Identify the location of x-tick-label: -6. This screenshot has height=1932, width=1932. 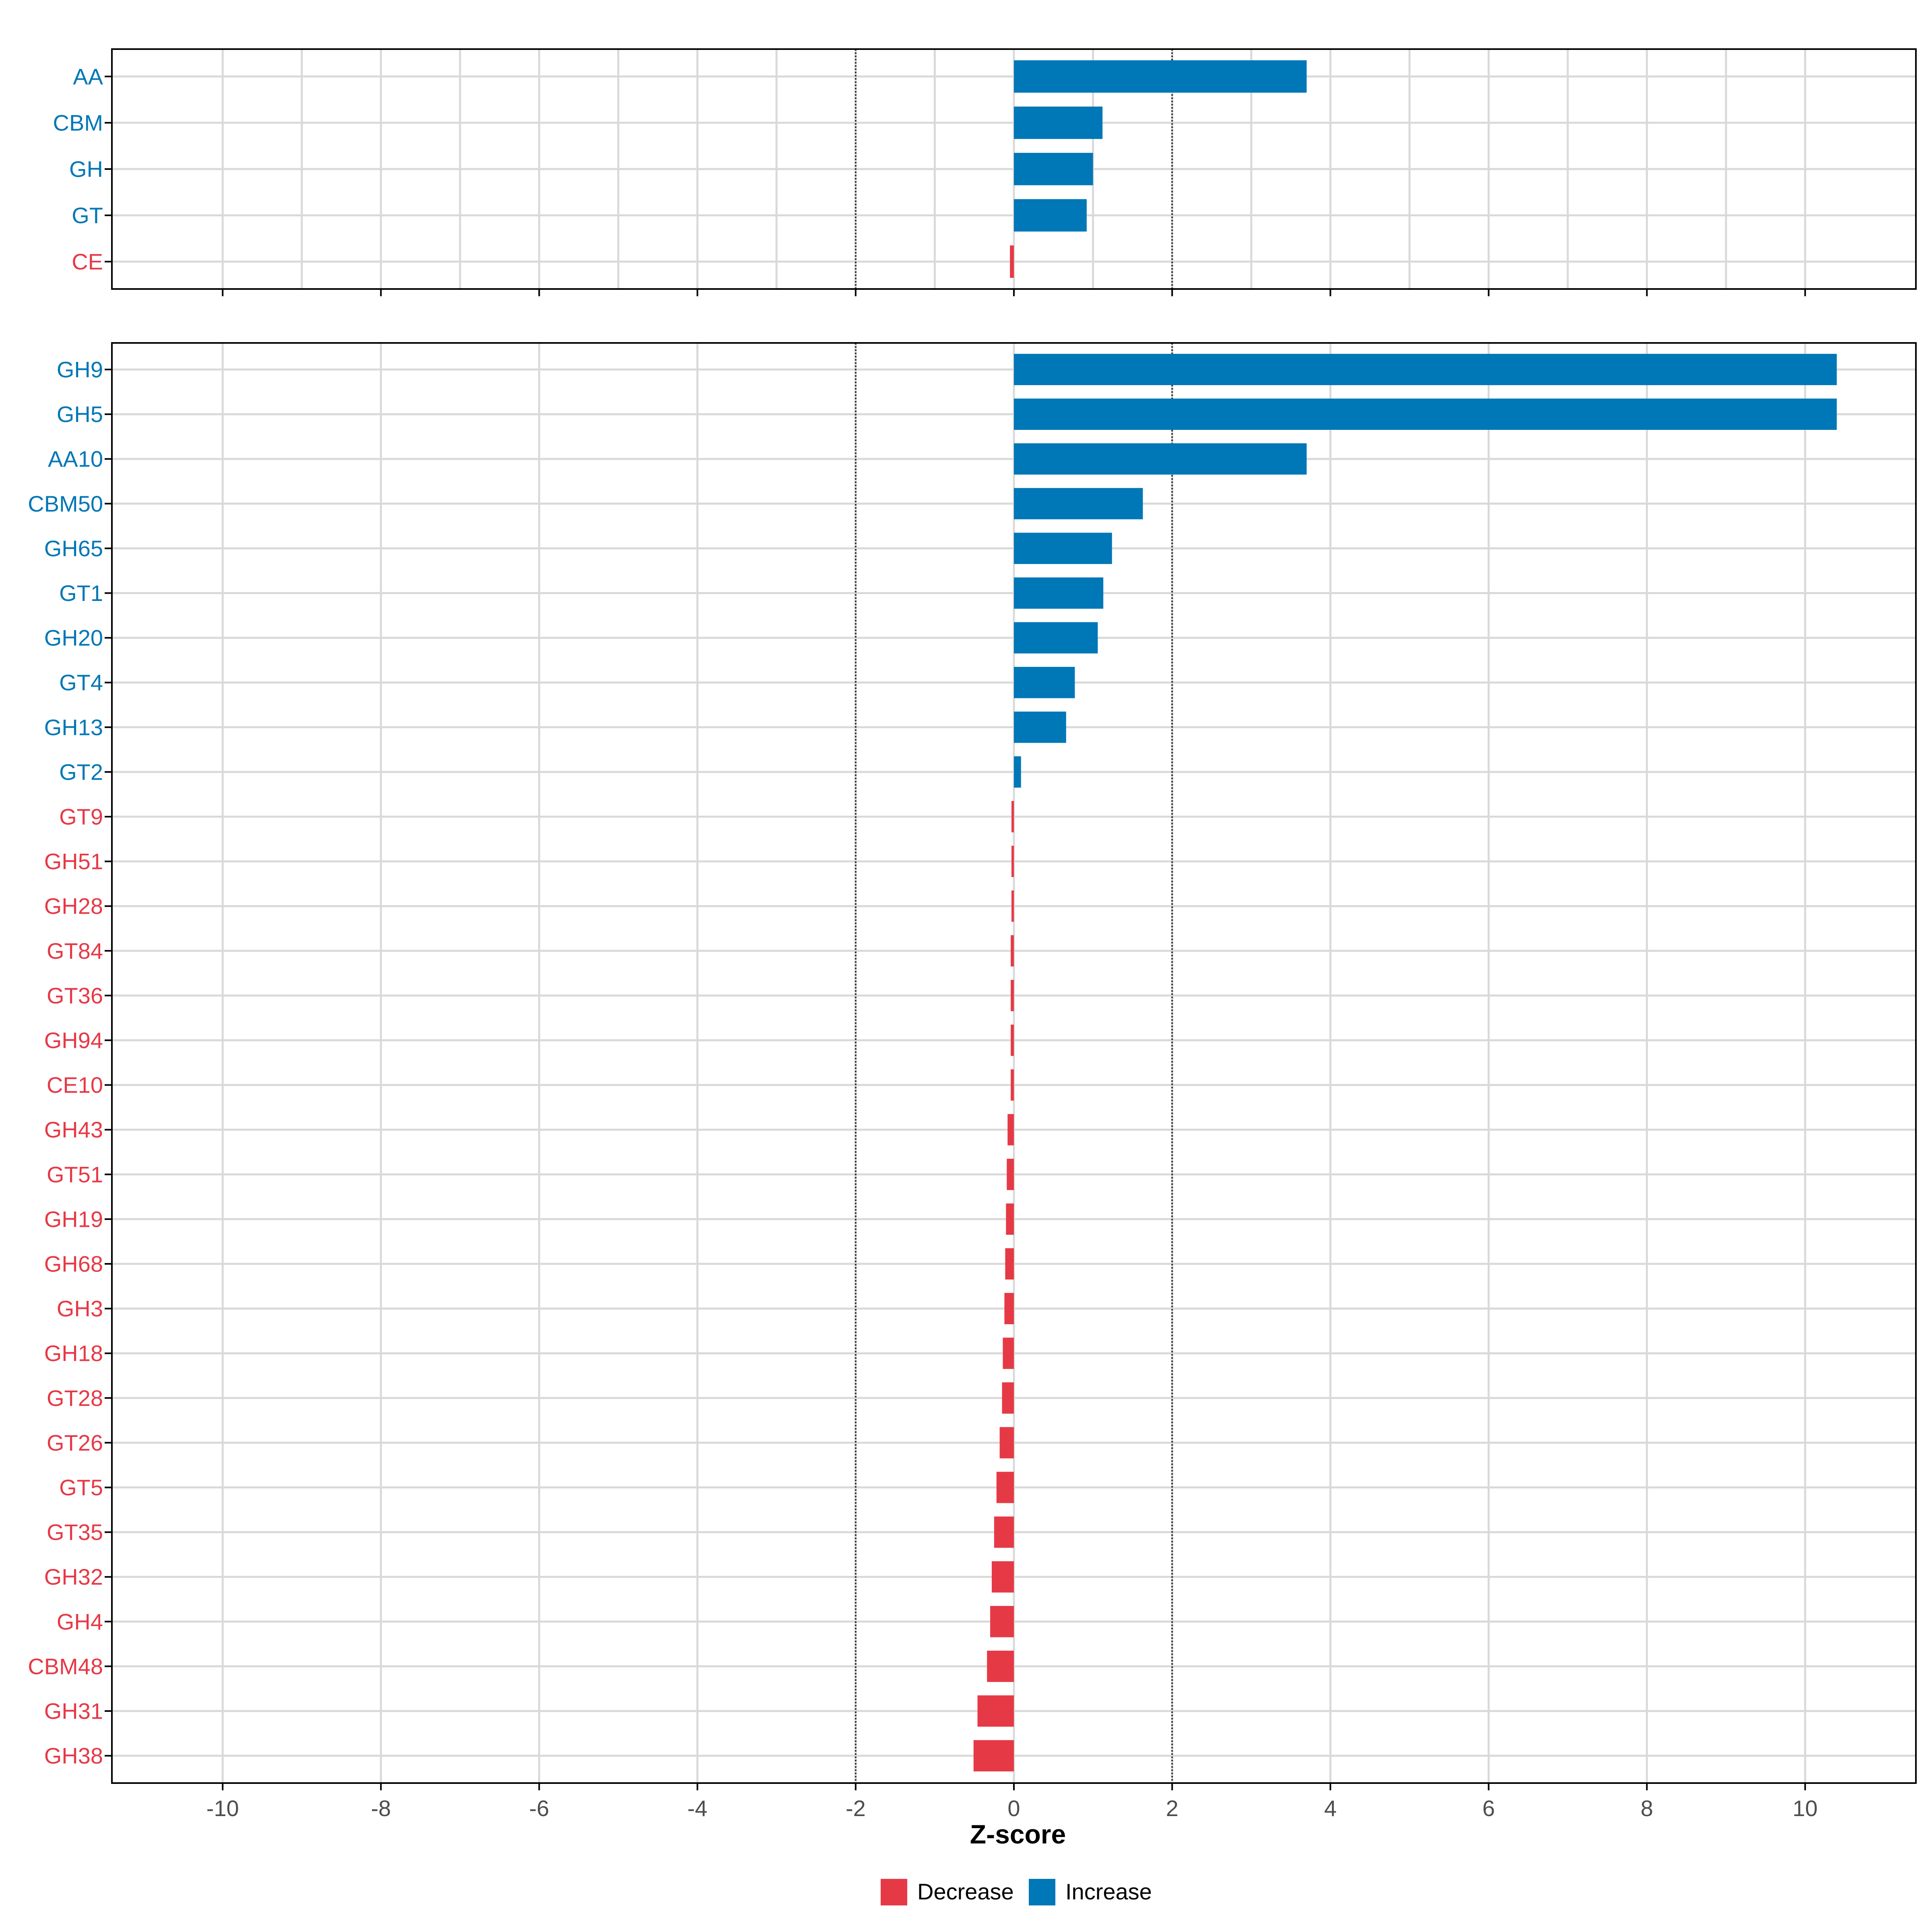
(539, 1808).